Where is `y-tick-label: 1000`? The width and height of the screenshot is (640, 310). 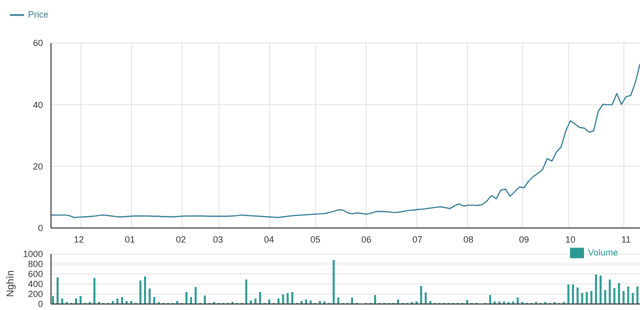 y-tick-label: 1000 is located at coordinates (32, 254).